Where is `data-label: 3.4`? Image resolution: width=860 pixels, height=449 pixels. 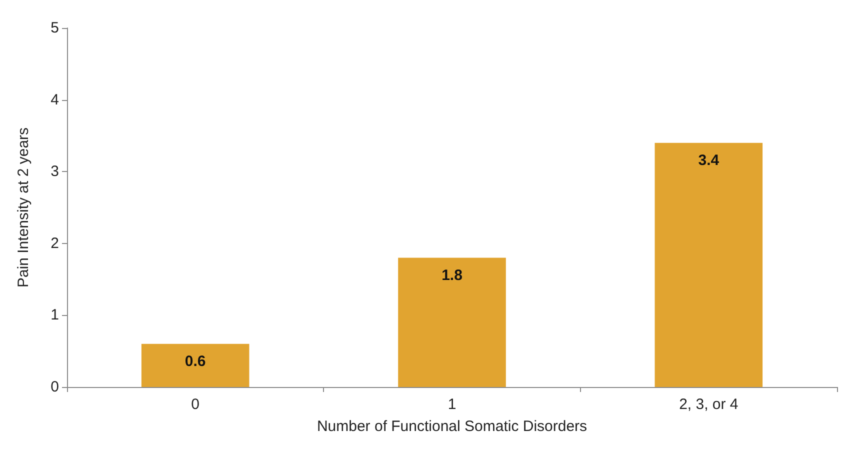
data-label: 3.4 is located at coordinates (709, 160).